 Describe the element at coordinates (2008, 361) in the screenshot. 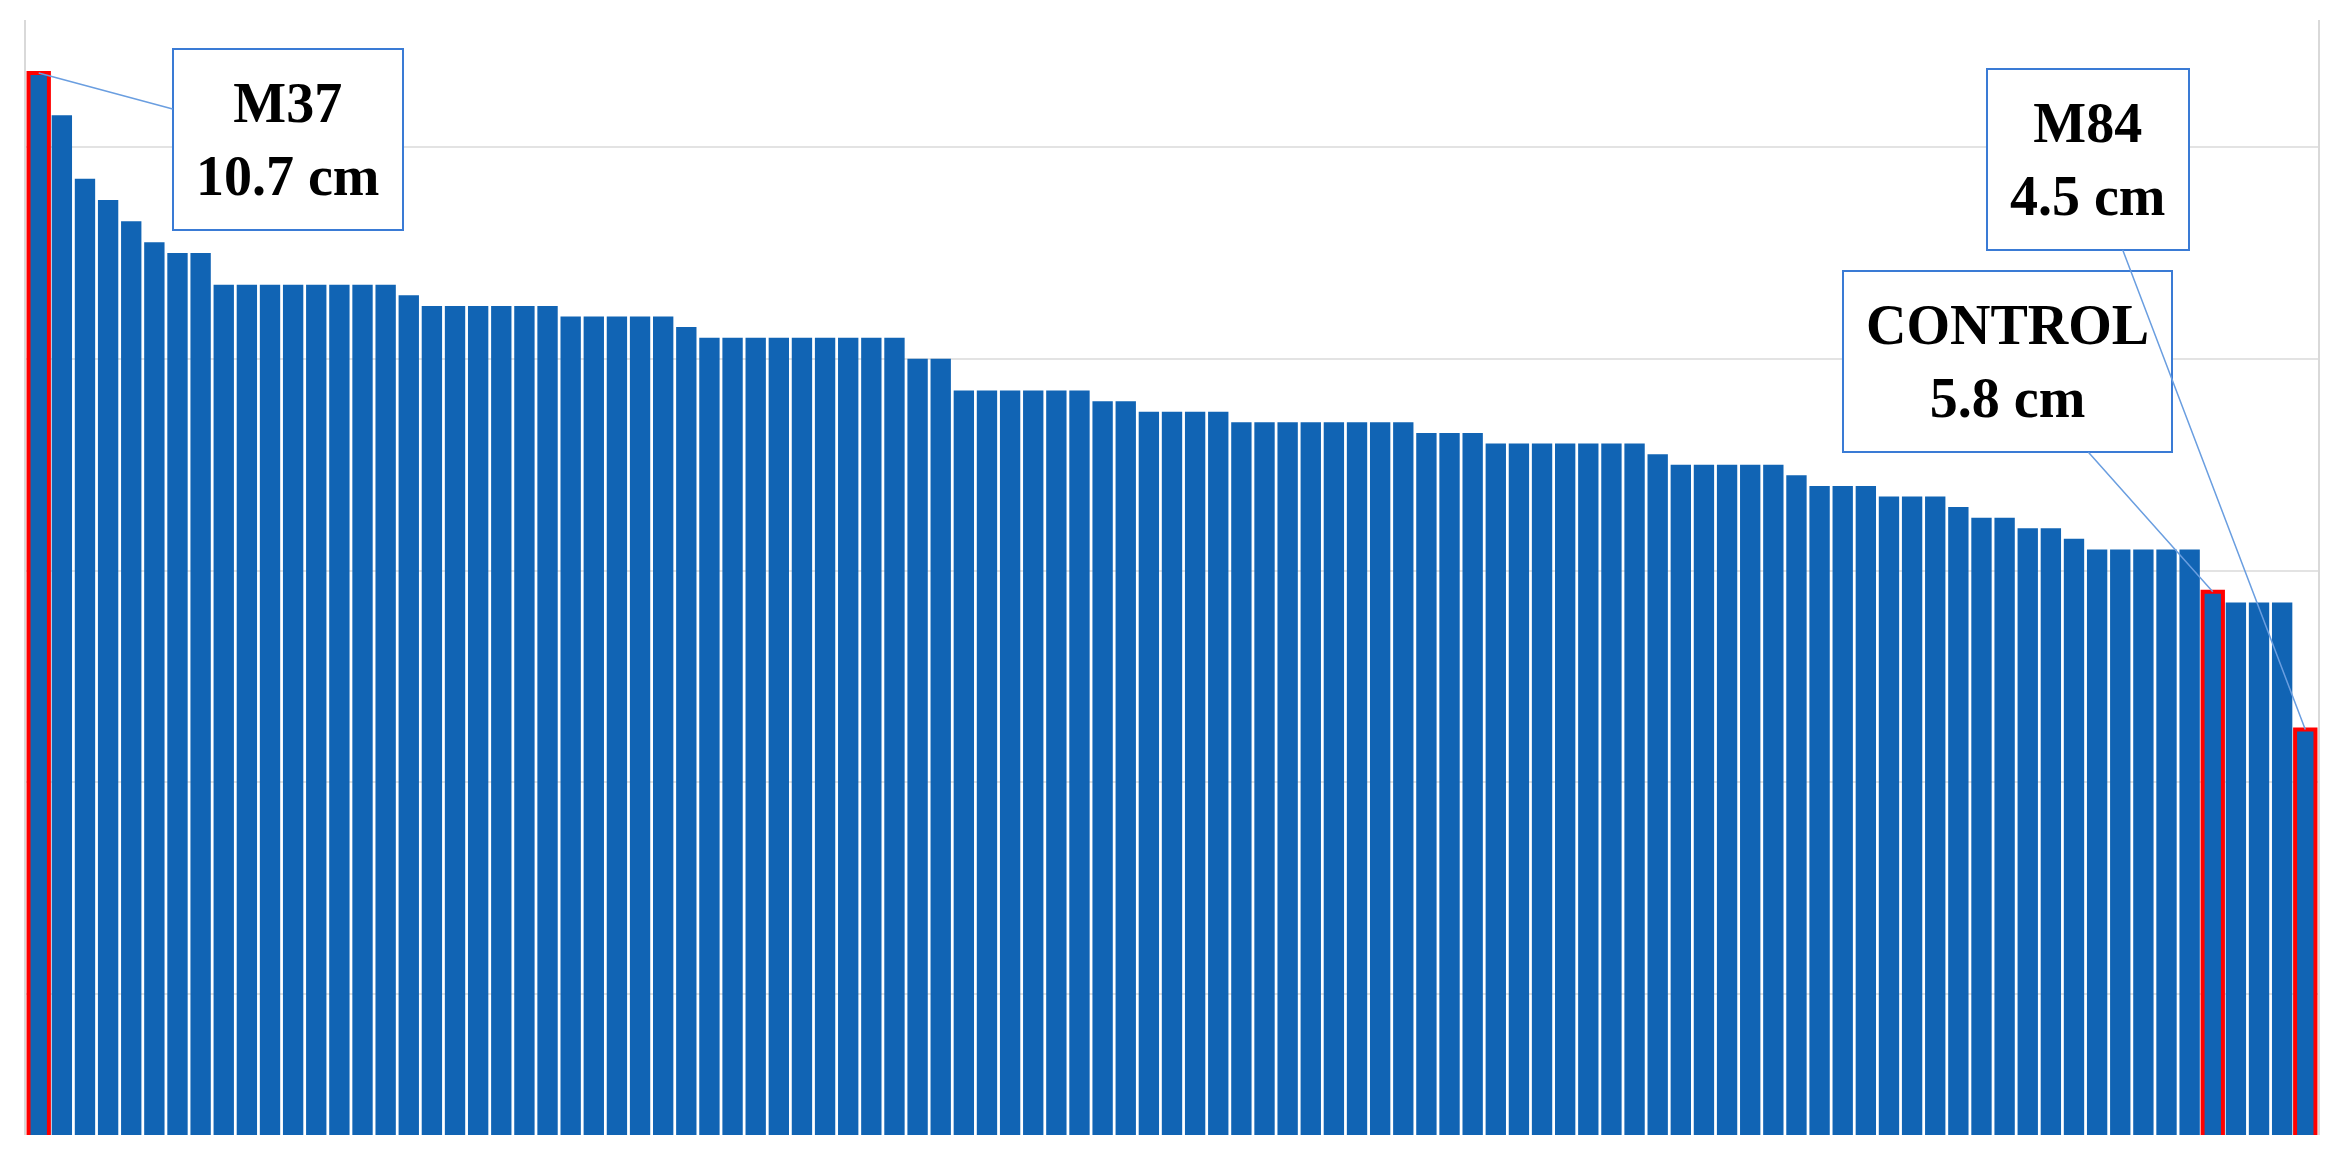

I see `data-label: CONTROL 5.8 cm` at that location.